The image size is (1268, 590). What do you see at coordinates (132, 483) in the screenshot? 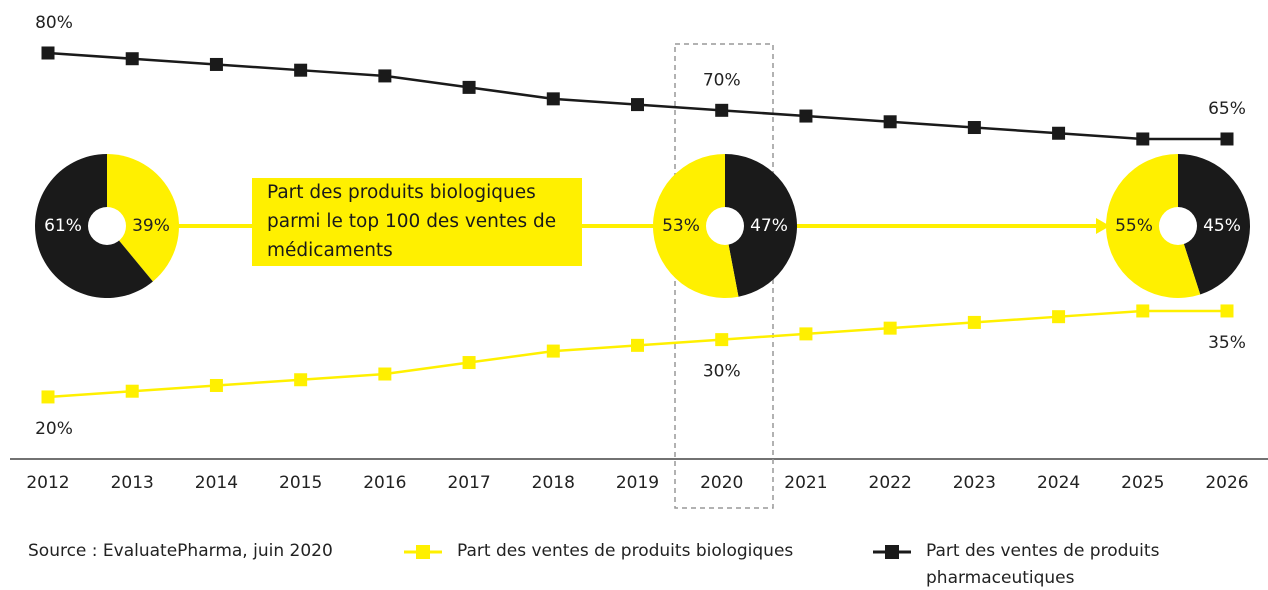
I see `x-tick-label: 2013` at bounding box center [132, 483].